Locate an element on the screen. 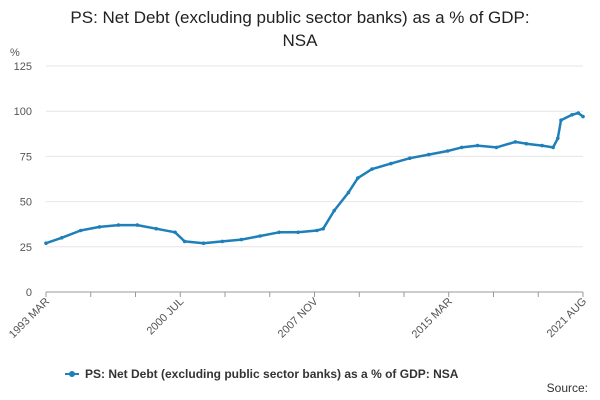 The height and width of the screenshot is (400, 600). y-tick-label: 25 is located at coordinates (26, 248).